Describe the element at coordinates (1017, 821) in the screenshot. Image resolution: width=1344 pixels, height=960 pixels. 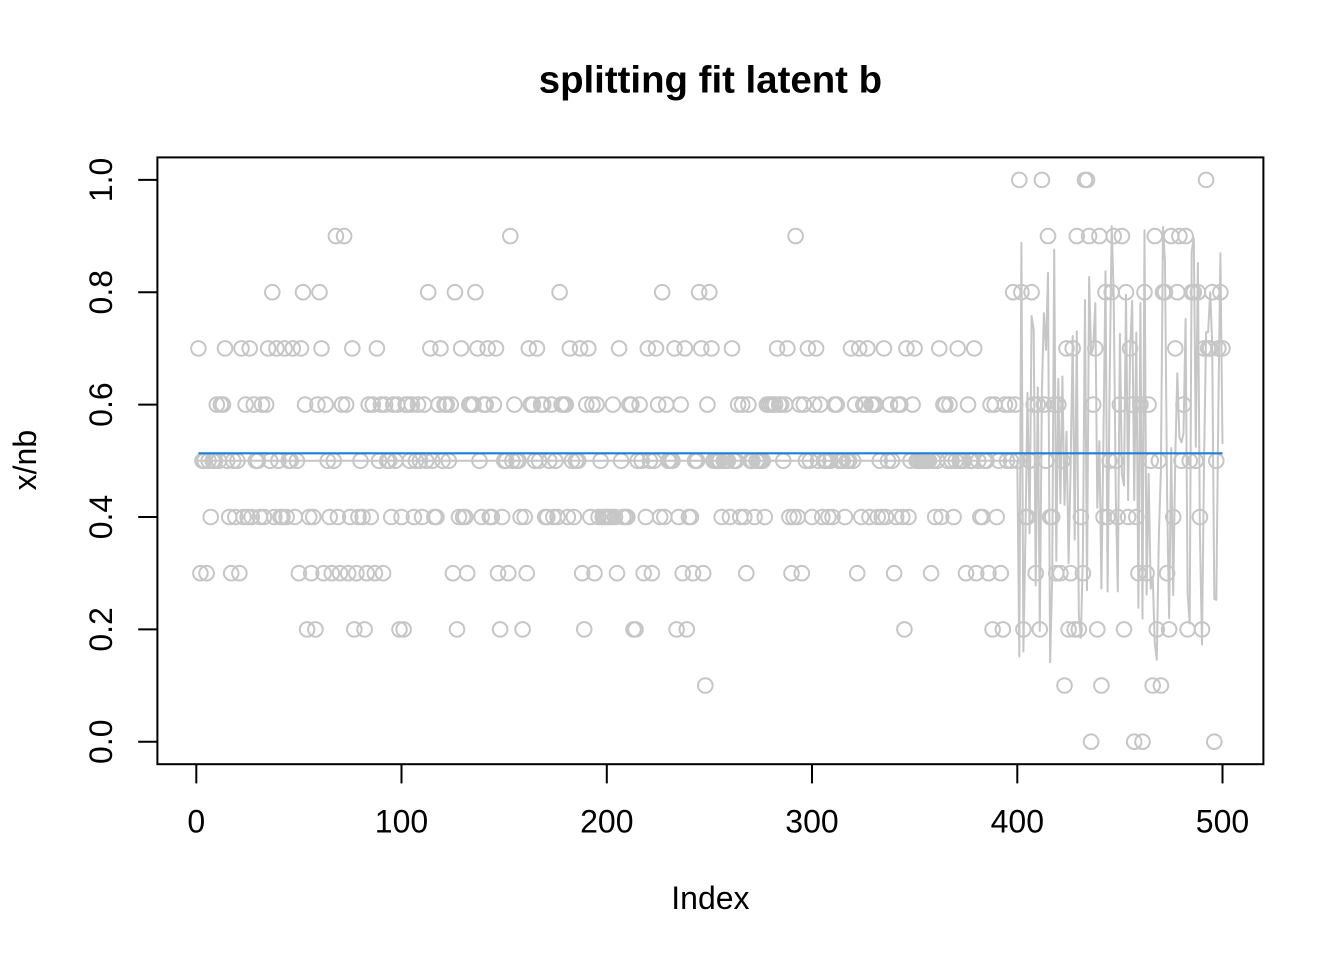
I see `svg-text: 400` at that location.